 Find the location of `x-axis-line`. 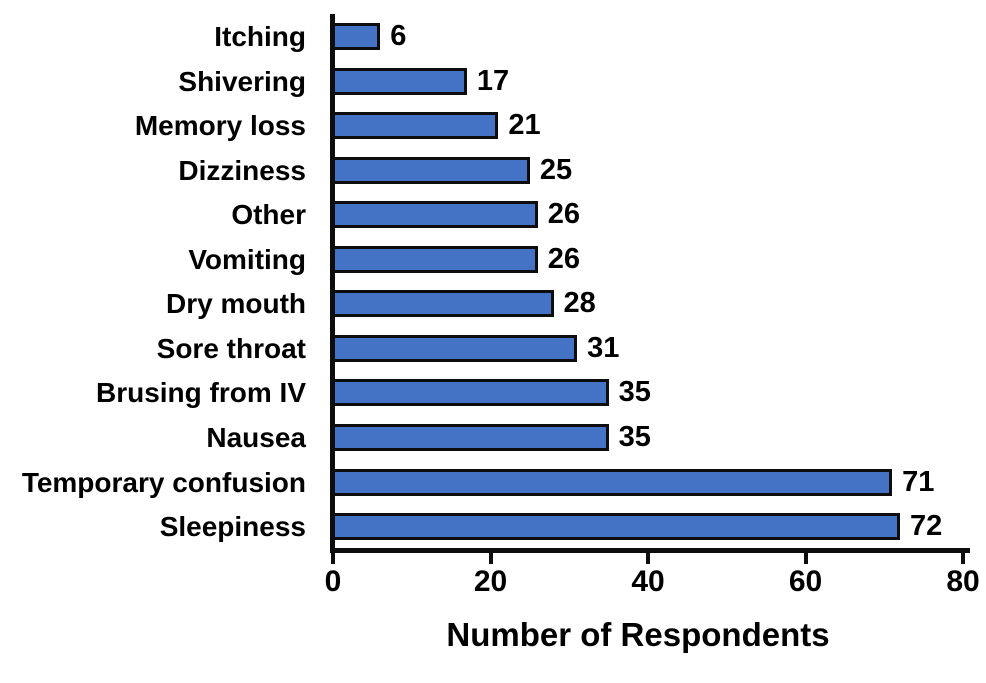

x-axis-line is located at coordinates (650, 550).